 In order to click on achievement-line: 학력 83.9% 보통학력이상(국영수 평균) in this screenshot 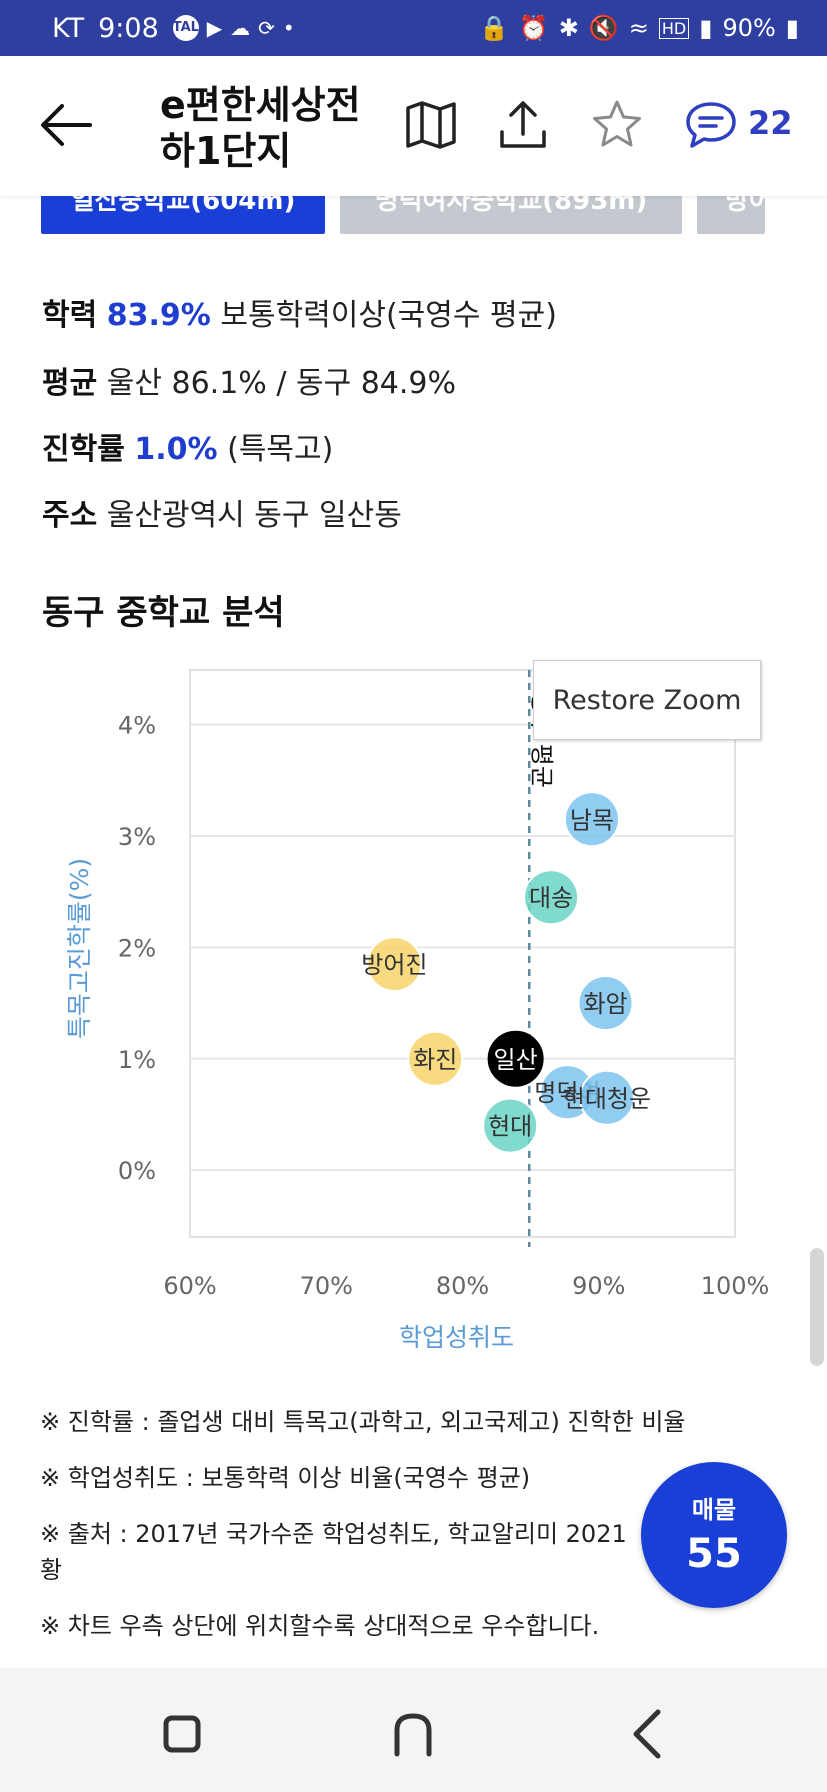, I will do `click(299, 312)`.